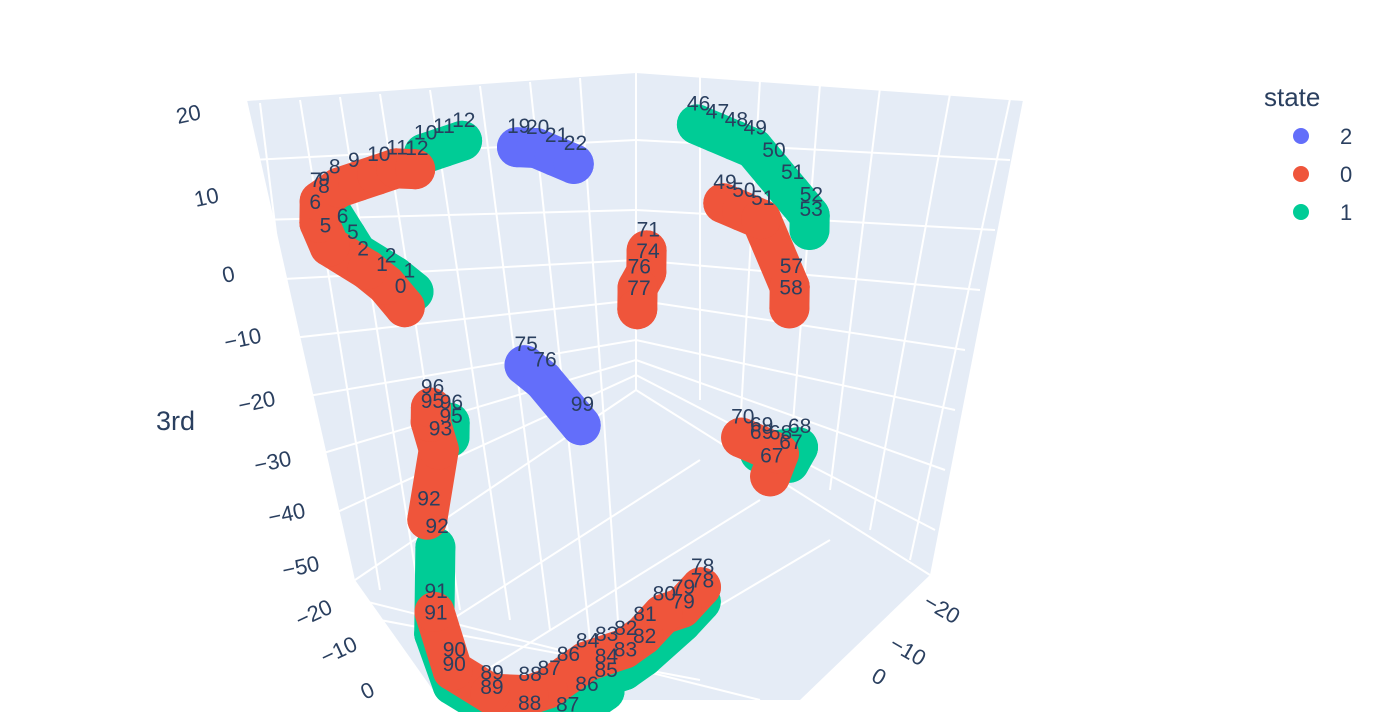 The height and width of the screenshot is (712, 1398). I want to click on x-tick-label: −20, so click(942, 609).